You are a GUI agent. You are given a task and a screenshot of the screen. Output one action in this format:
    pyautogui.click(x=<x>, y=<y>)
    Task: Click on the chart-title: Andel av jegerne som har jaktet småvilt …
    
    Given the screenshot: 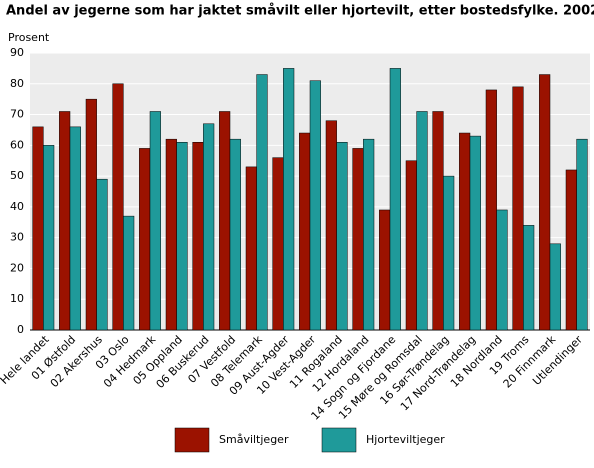 What is the action you would take?
    pyautogui.click(x=300, y=11)
    